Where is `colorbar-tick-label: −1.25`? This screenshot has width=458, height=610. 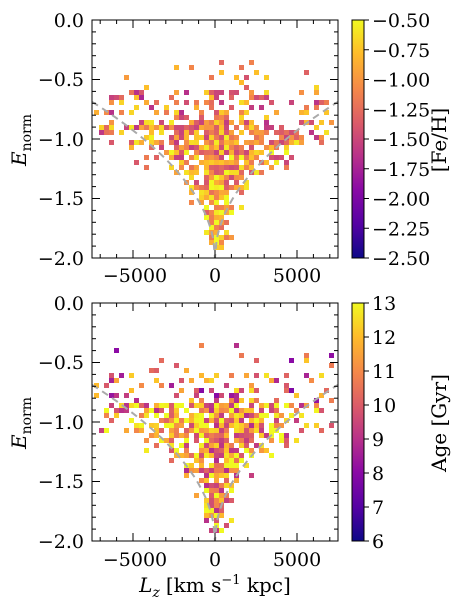
colorbar-tick-label: −1.25 is located at coordinates (401, 110).